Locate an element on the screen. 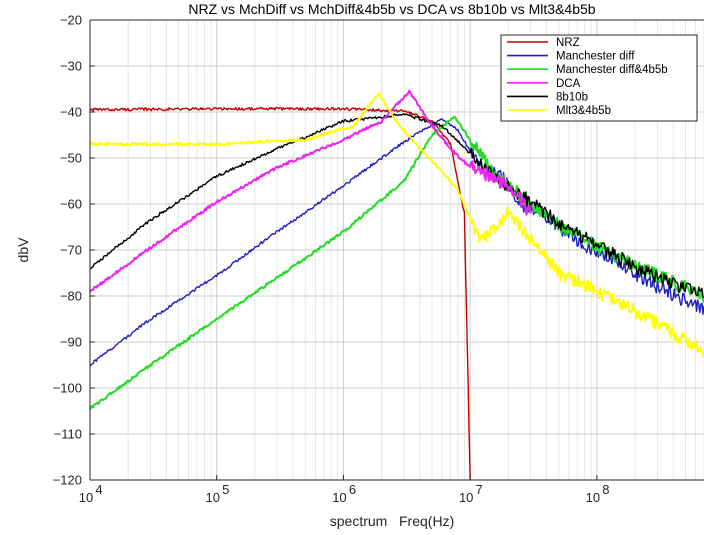  x-tick-exponent: 8 is located at coordinates (605, 489).